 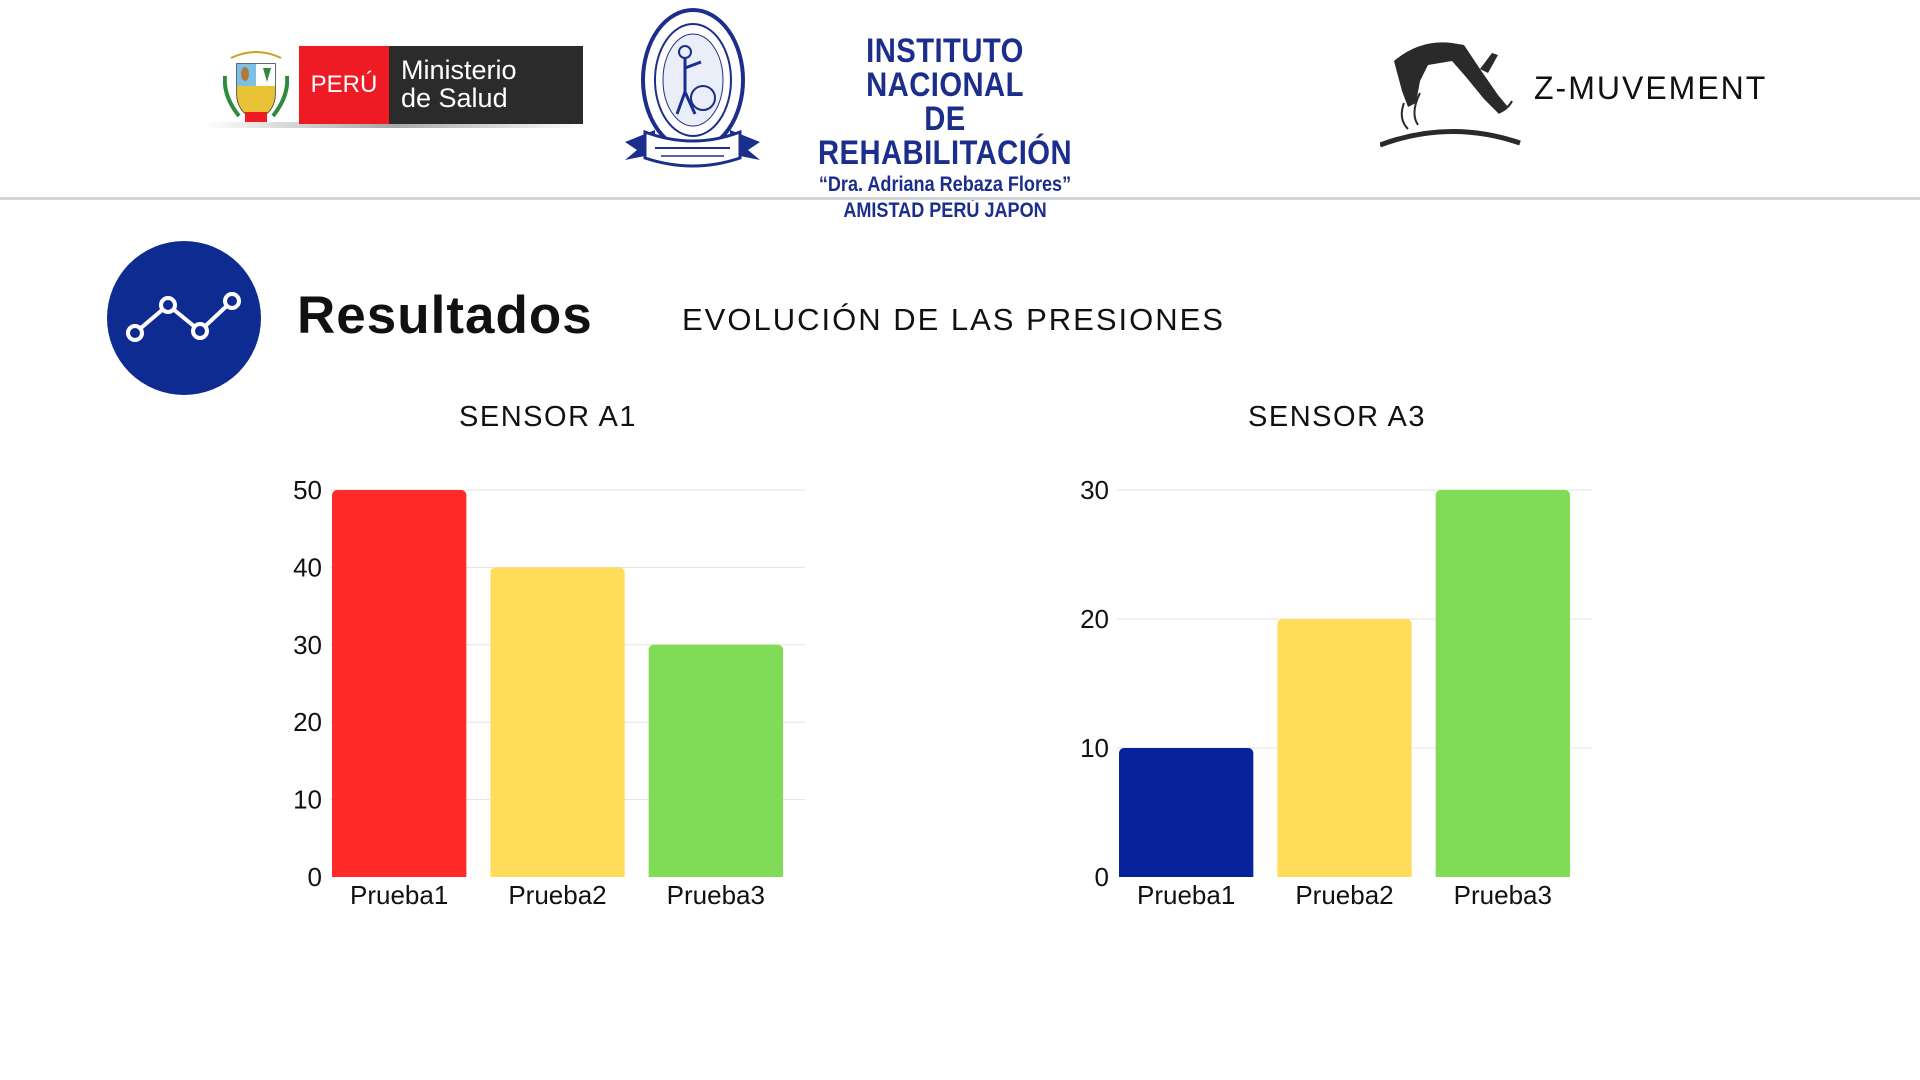 I want to click on chart-2-title: SENSOR A3, so click(x=1337, y=417).